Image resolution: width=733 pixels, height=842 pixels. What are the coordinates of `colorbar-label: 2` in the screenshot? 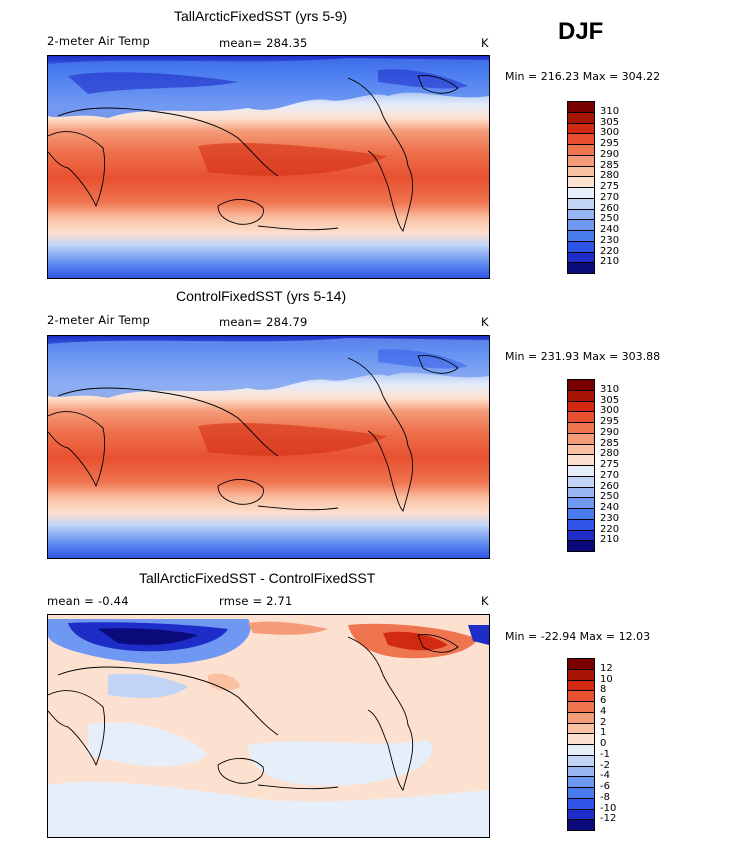 It's located at (603, 722).